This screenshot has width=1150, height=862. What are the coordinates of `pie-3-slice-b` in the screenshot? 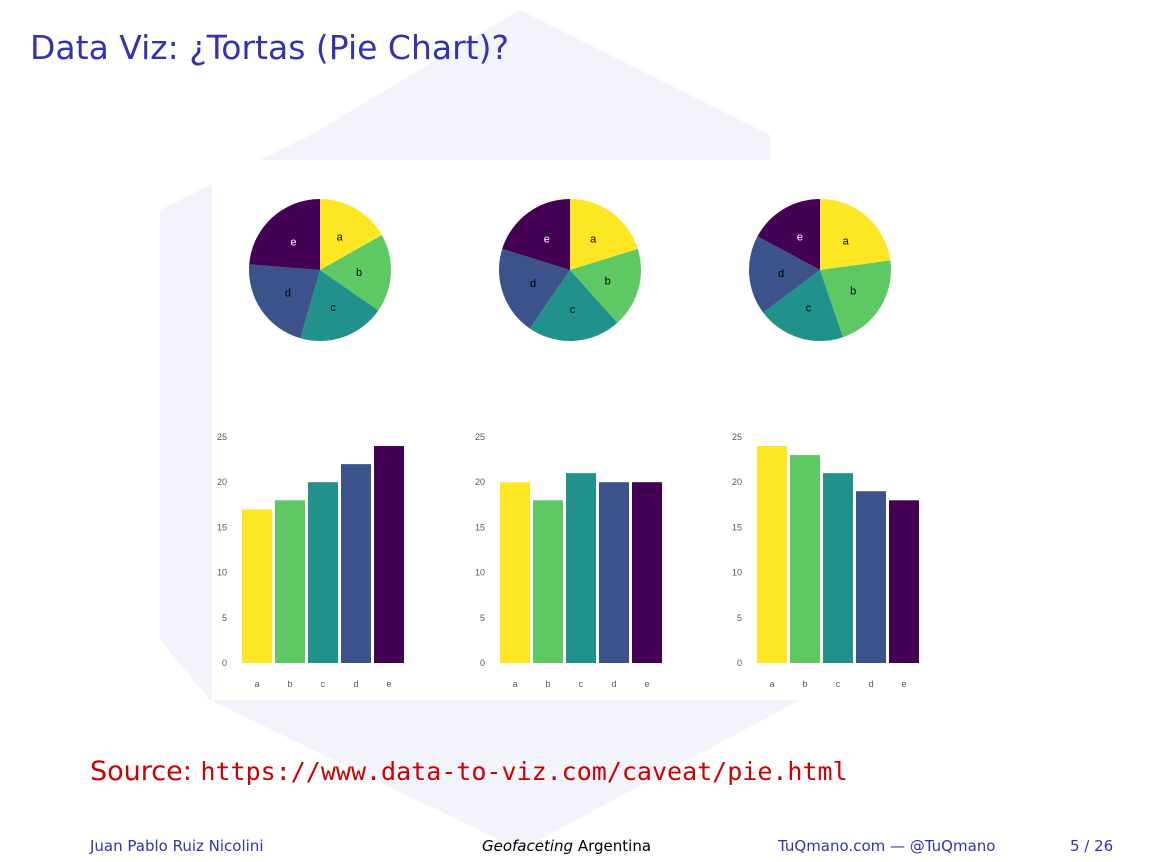 It's located at (855, 299).